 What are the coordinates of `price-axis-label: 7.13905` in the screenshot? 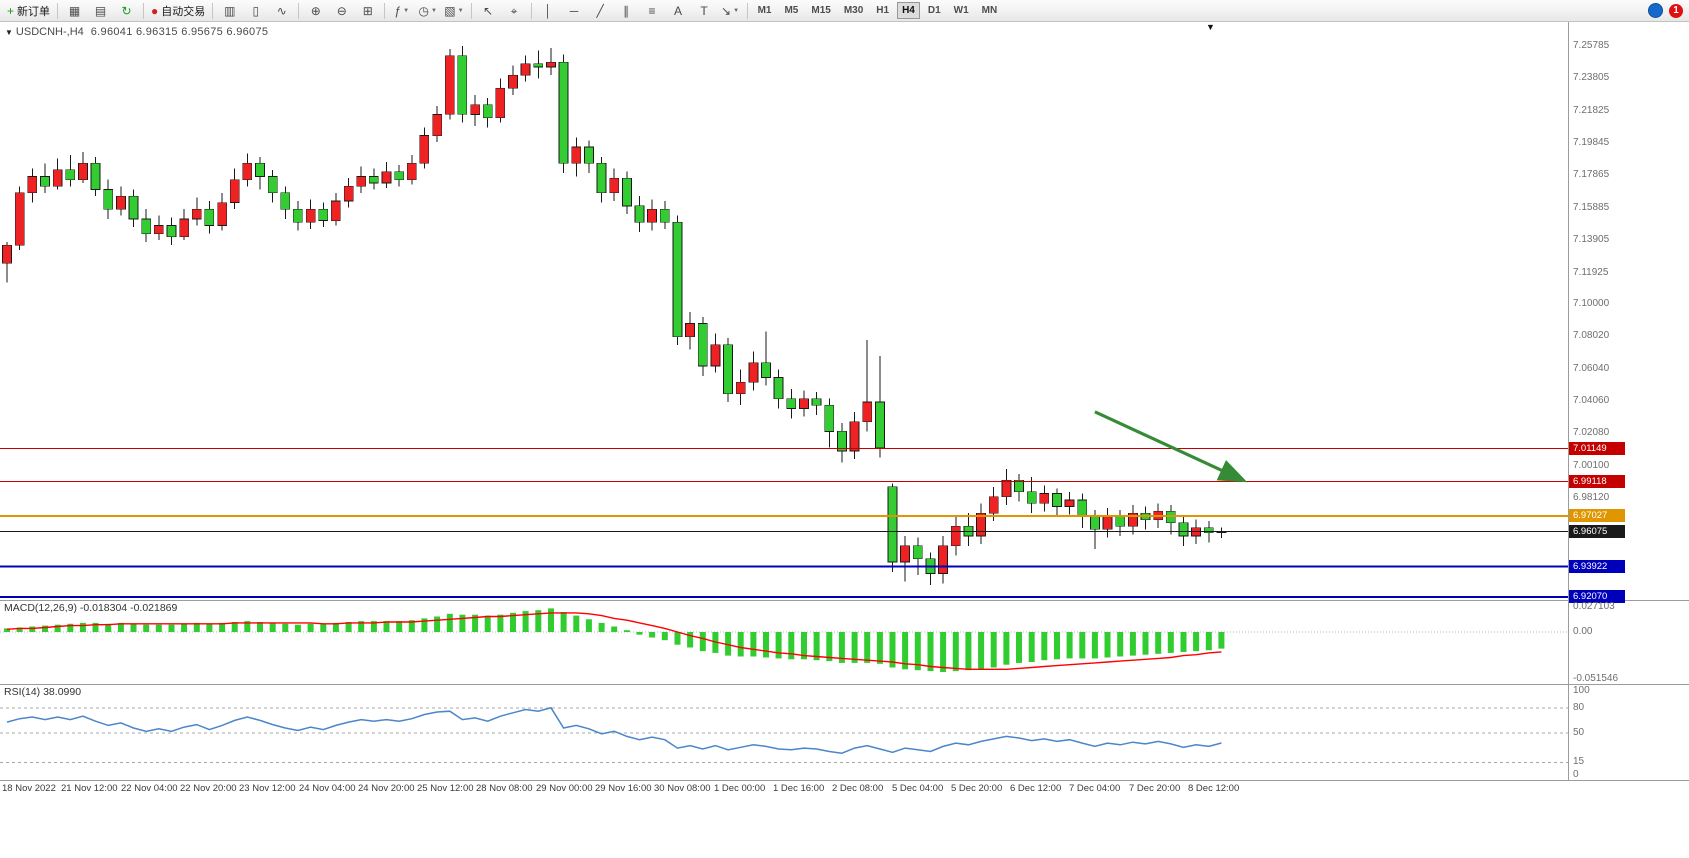 It's located at (1591, 240).